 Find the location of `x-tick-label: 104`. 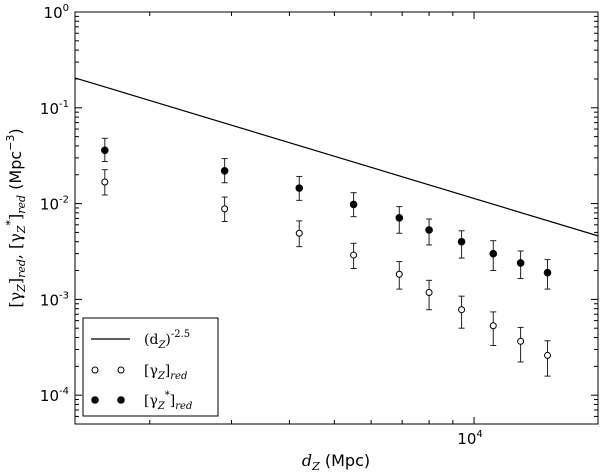

x-tick-label: 104 is located at coordinates (469, 438).